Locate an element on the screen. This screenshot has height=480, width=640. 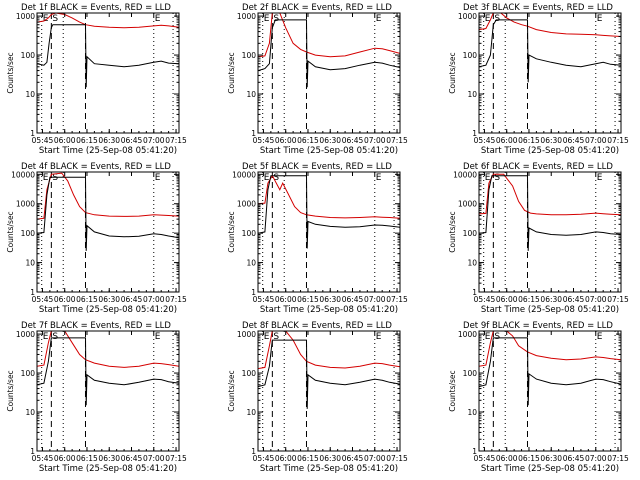
panel-title: Det 1f BLACK = Events, RED = LLD is located at coordinates (96, 8).